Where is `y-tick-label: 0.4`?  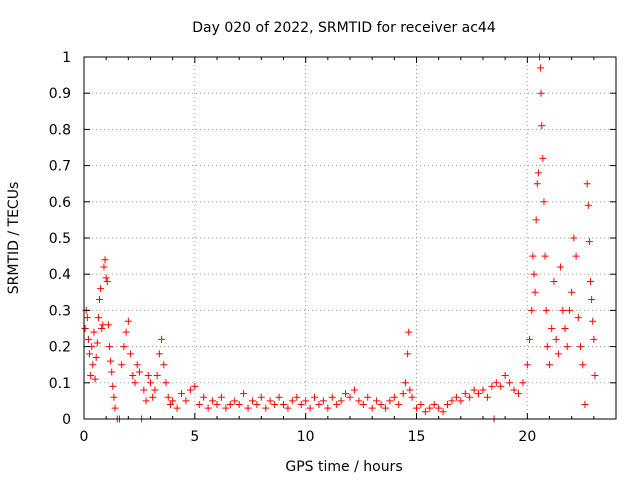
y-tick-label: 0.4 is located at coordinates (60, 275).